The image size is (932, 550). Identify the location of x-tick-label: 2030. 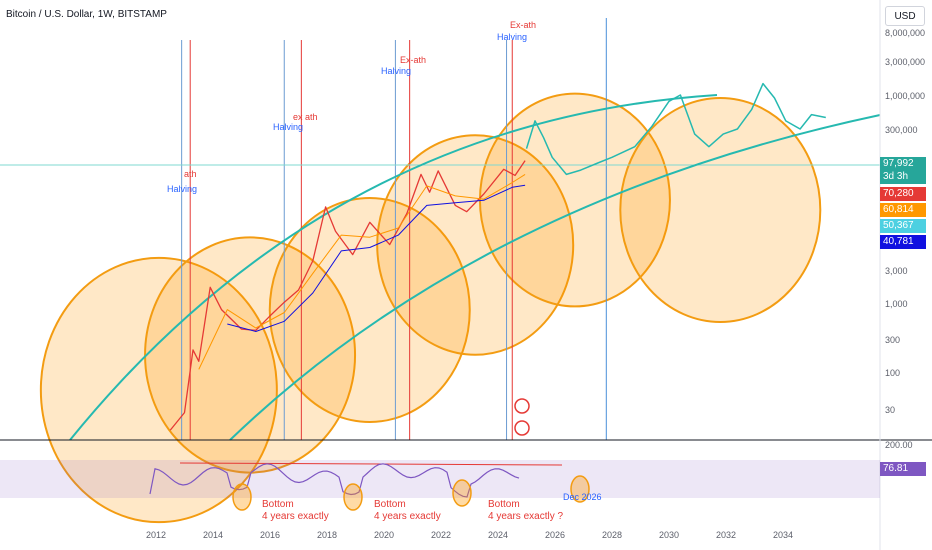
(669, 535).